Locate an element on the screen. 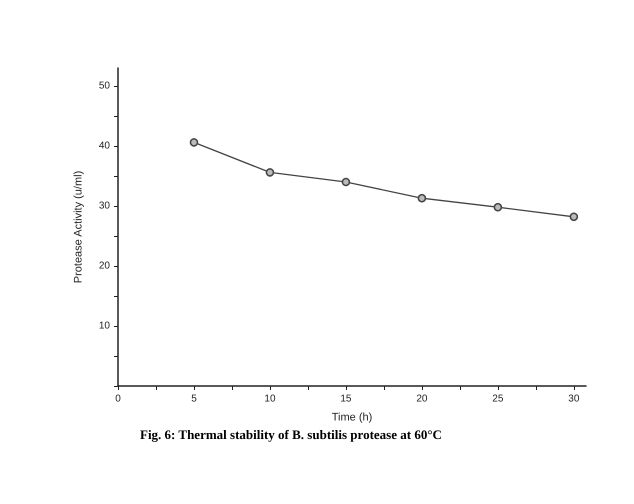  x-tick-label: 25 is located at coordinates (498, 399).